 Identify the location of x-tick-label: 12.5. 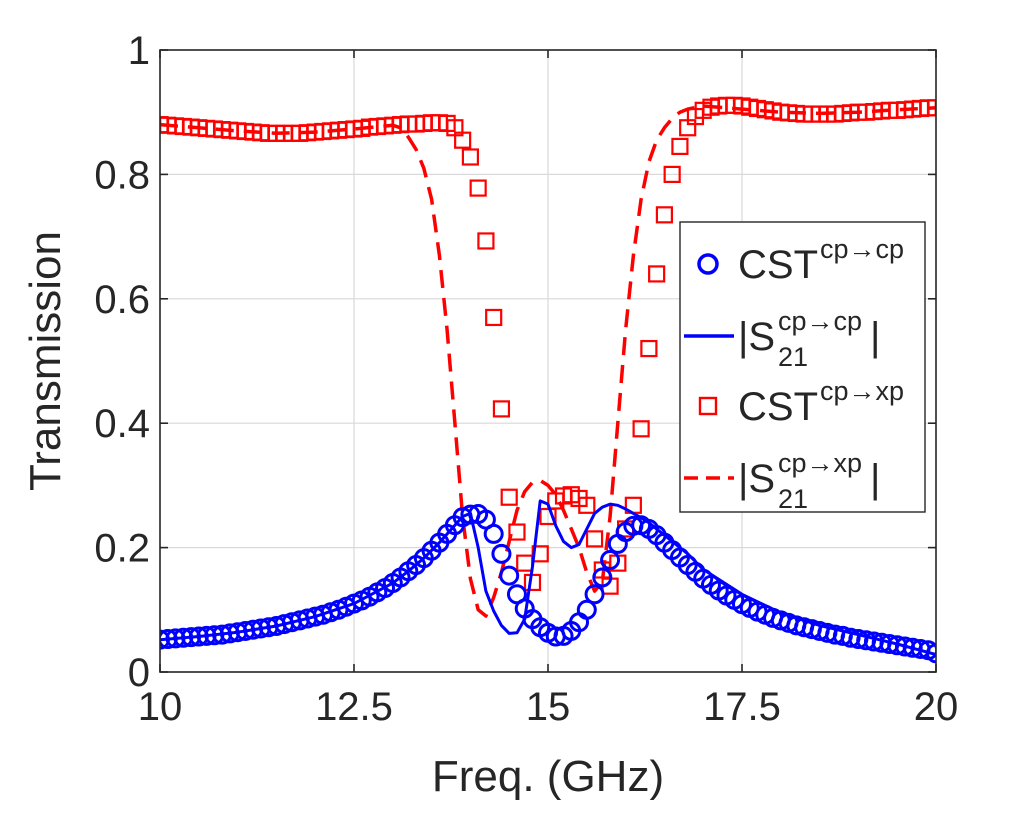
(354, 707).